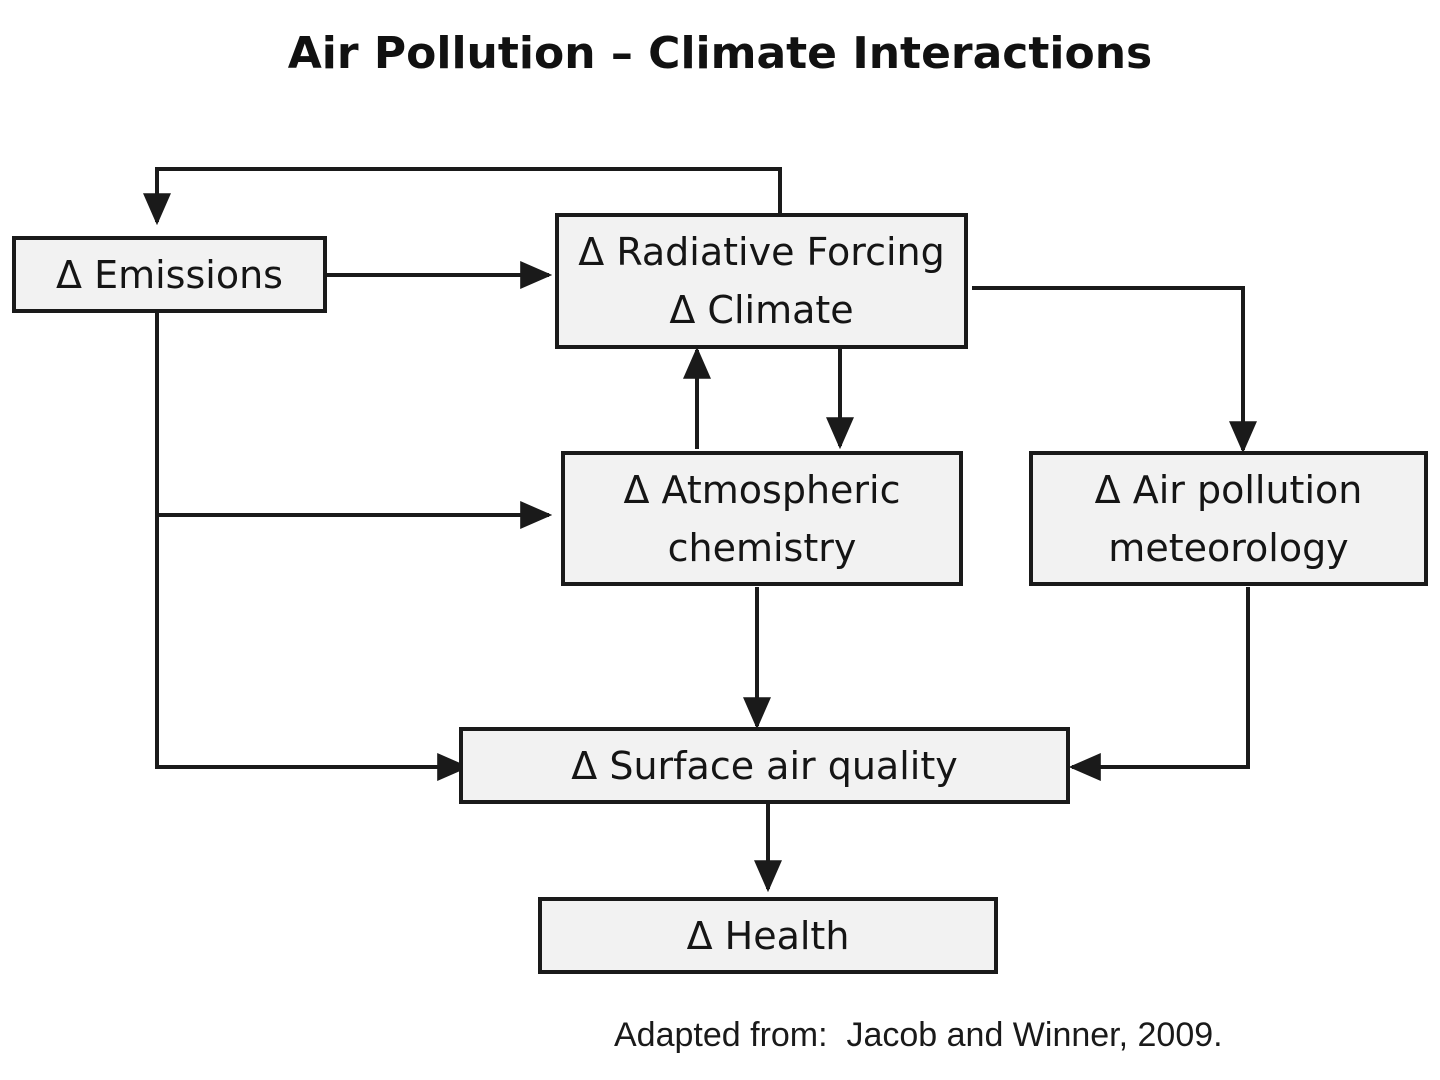 This screenshot has height=1080, width=1440. I want to click on arrow-meteorology-to-surface, so click(1159, 684).